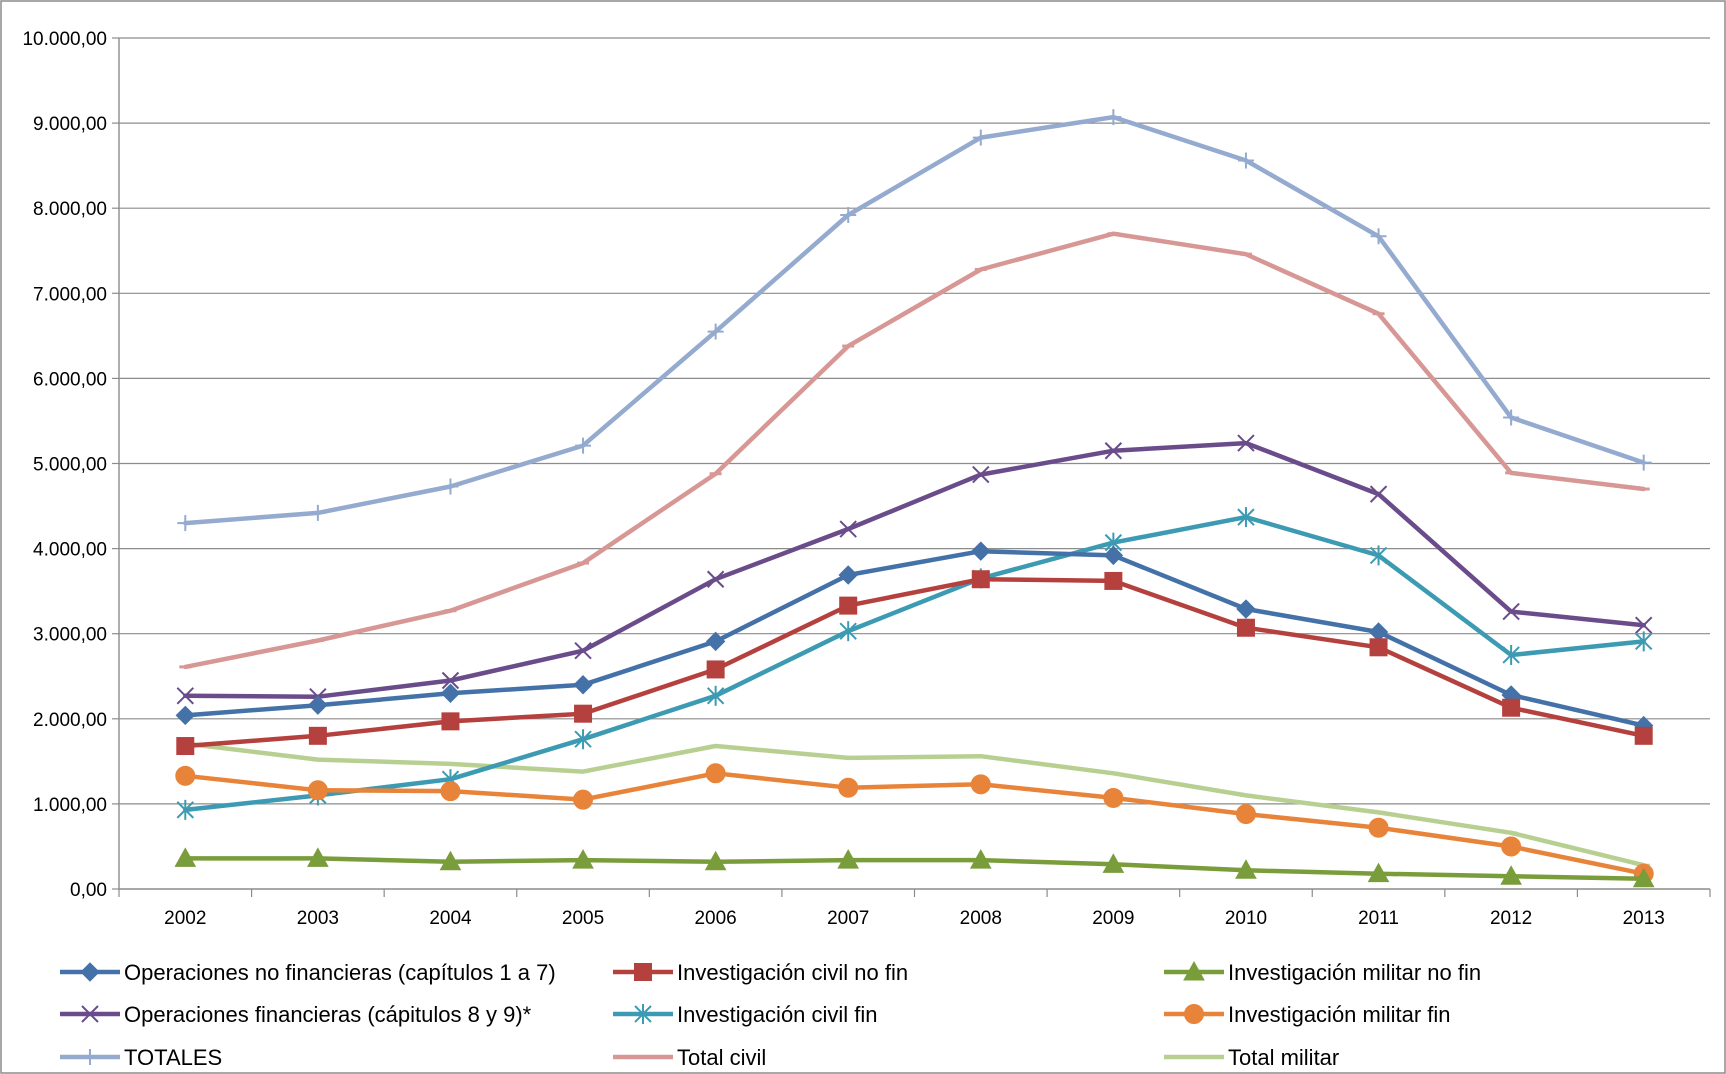  What do you see at coordinates (1339, 1014) in the screenshot?
I see `legend-label: Investigación militar fin` at bounding box center [1339, 1014].